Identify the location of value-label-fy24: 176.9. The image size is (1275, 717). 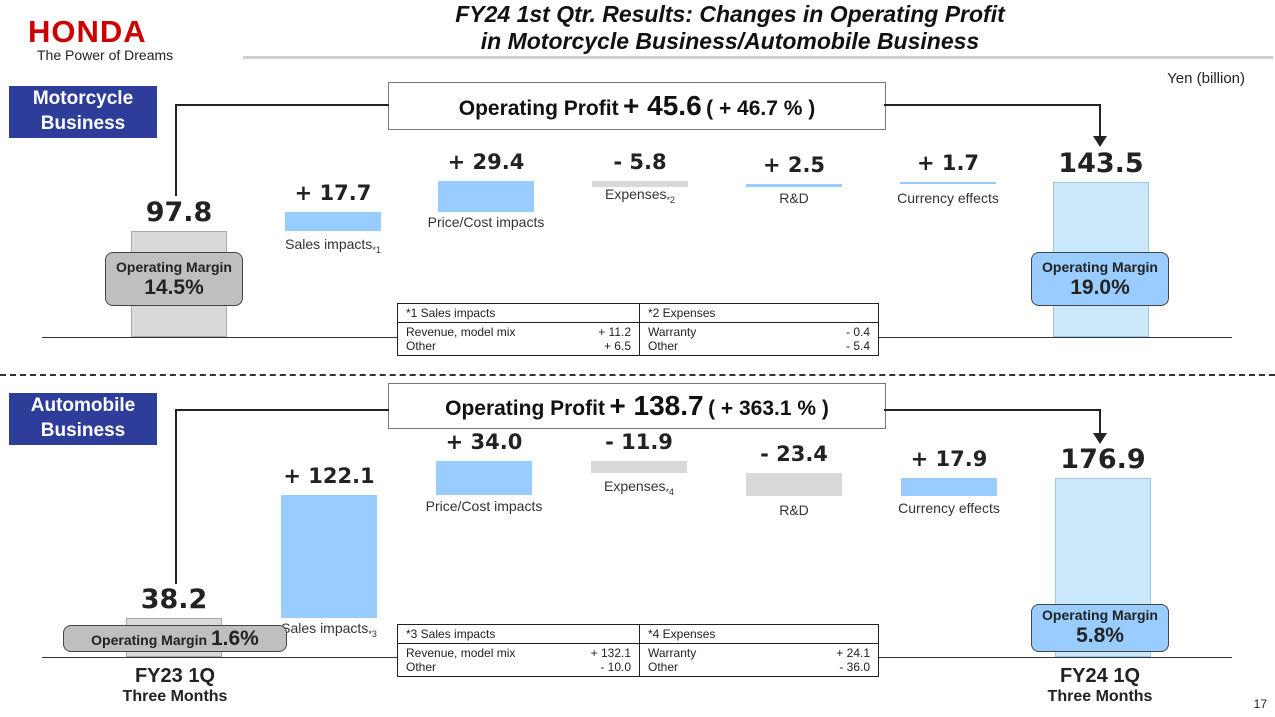
(1103, 460).